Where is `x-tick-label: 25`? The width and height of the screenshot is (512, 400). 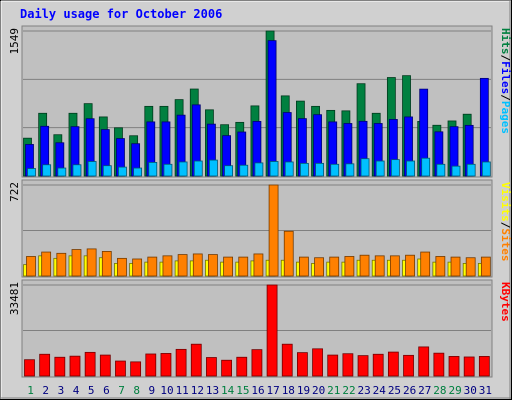 x-tick-label: 25 is located at coordinates (394, 390).